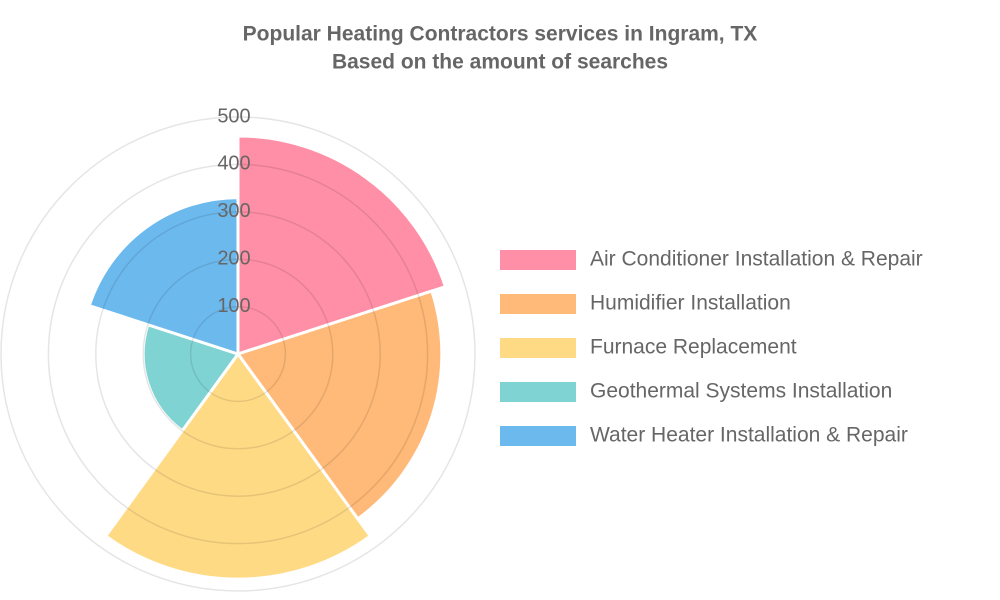  Describe the element at coordinates (500, 62) in the screenshot. I see `chart-subtitle: Based on the amount of searches` at that location.